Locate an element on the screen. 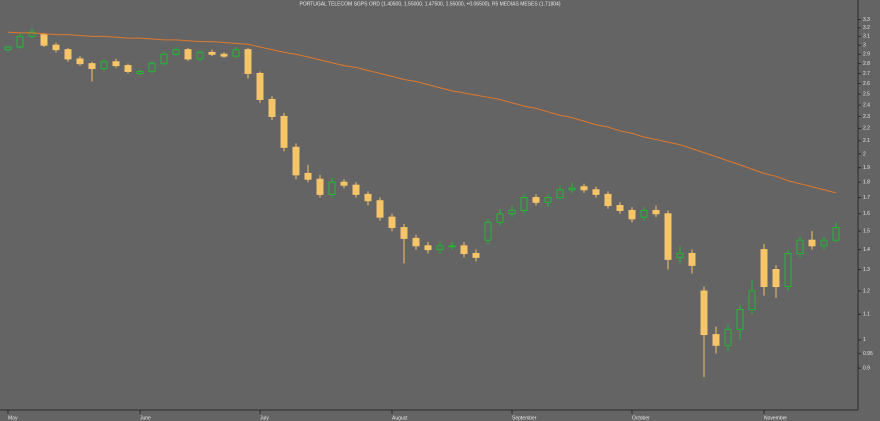  y-tick-label: 3.3 is located at coordinates (866, 20).